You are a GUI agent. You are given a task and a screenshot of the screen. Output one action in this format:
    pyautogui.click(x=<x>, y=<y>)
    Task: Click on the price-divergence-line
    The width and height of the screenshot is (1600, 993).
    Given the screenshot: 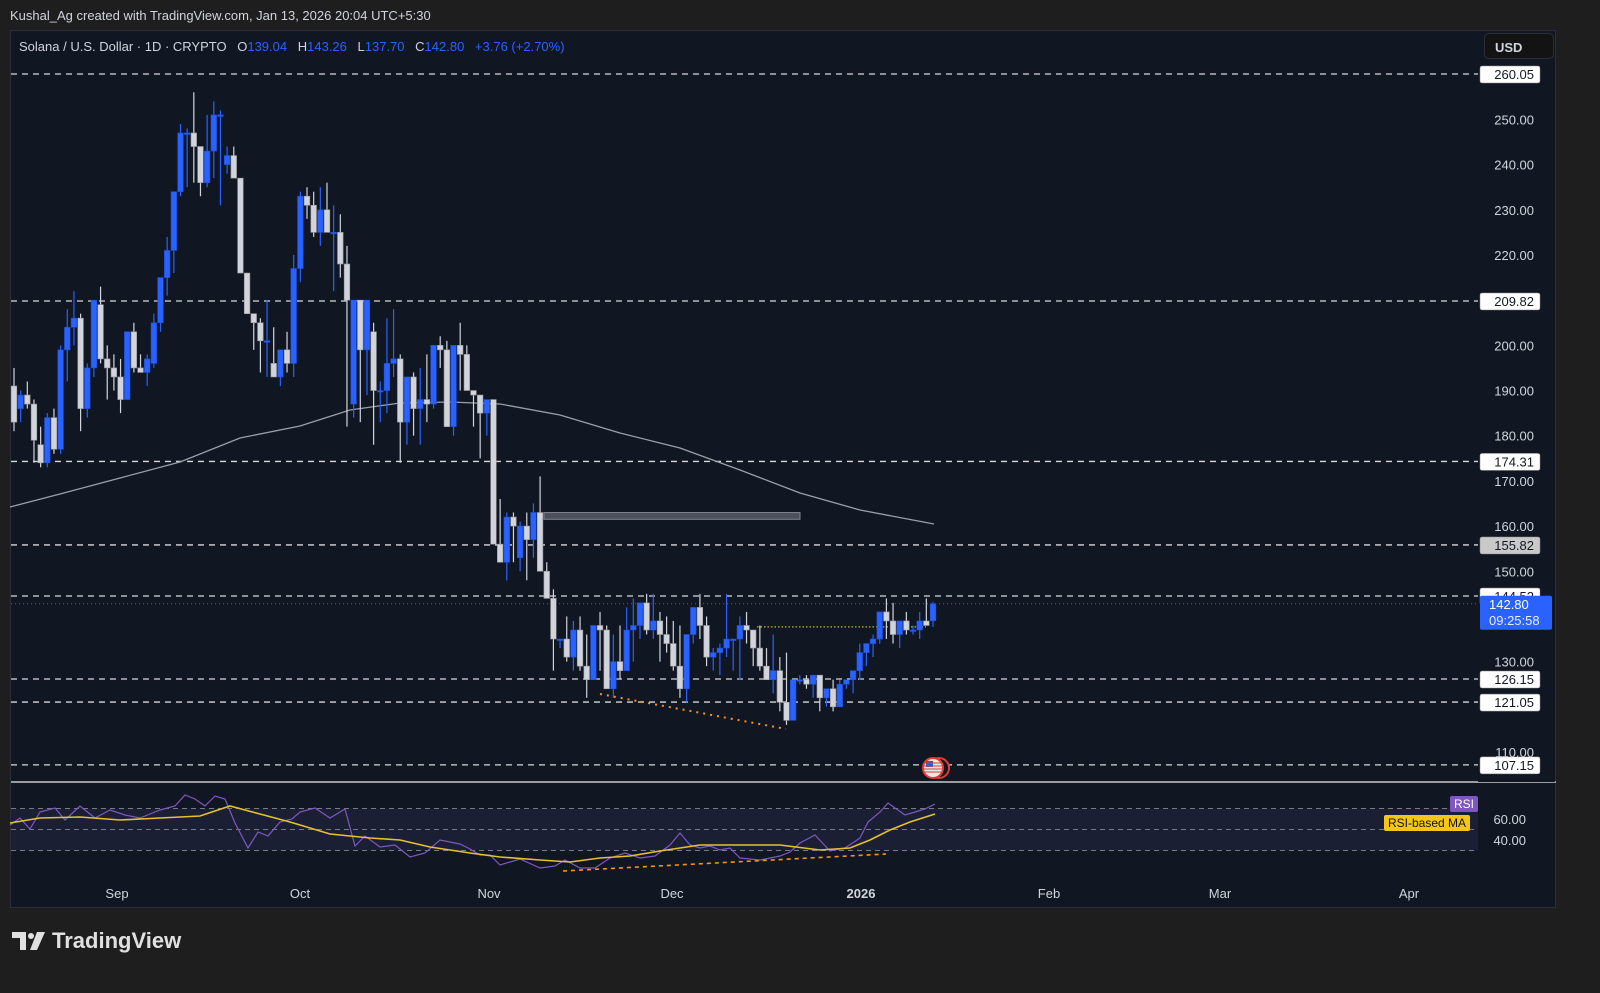 What is the action you would take?
    pyautogui.click(x=693, y=711)
    